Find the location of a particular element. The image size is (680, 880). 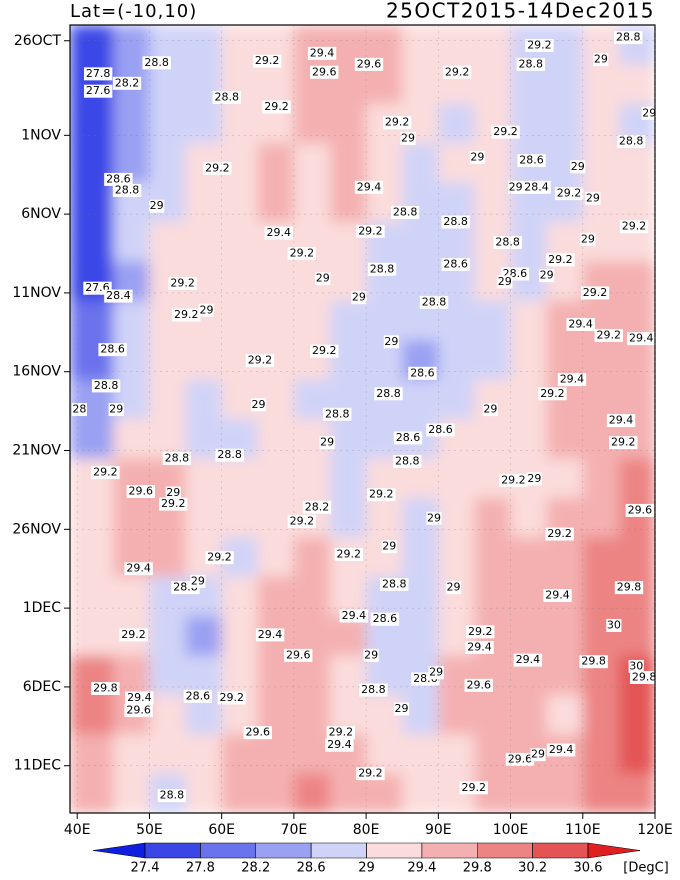

x-tick-label: 70E is located at coordinates (294, 830).